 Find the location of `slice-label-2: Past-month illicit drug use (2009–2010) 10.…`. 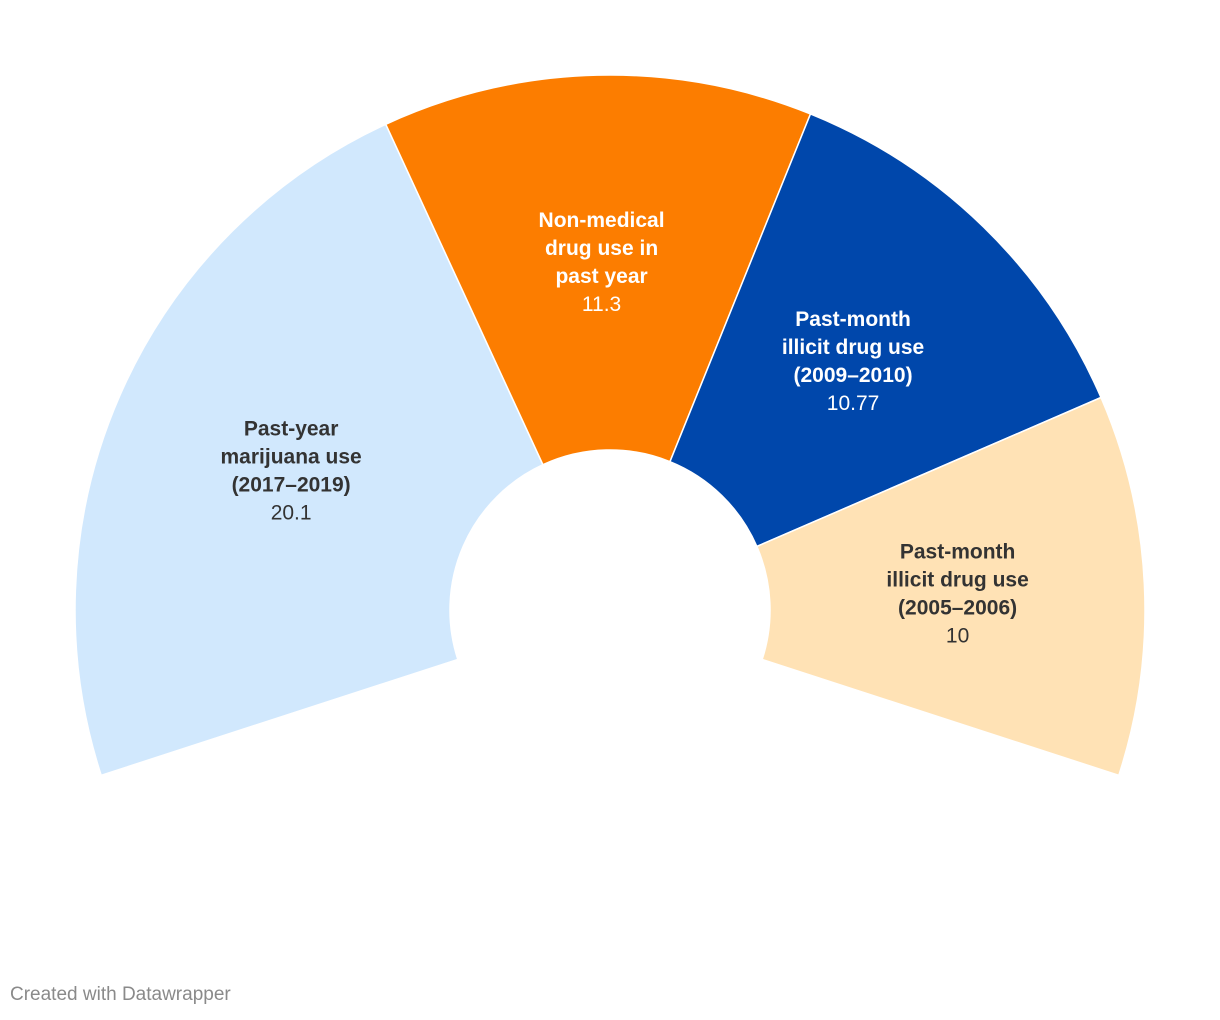

slice-label-2: Past-month illicit drug use (2009–2010) 10.… is located at coordinates (853, 361).